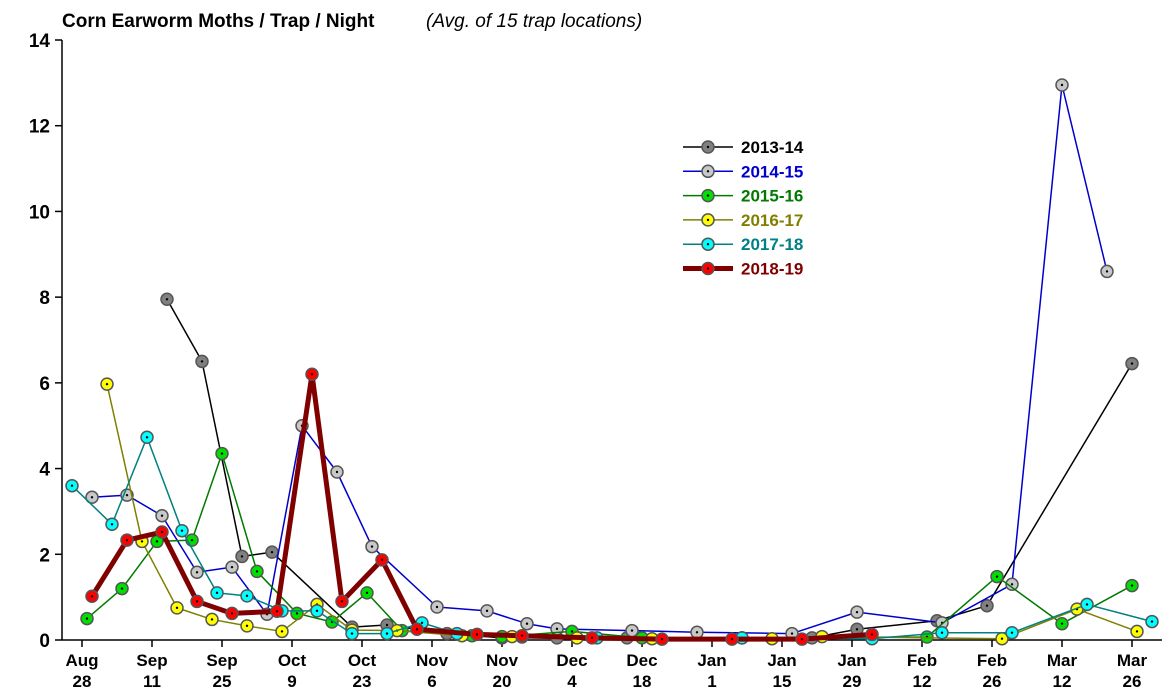  What do you see at coordinates (44, 555) in the screenshot?
I see `y-tick-label: 2` at bounding box center [44, 555].